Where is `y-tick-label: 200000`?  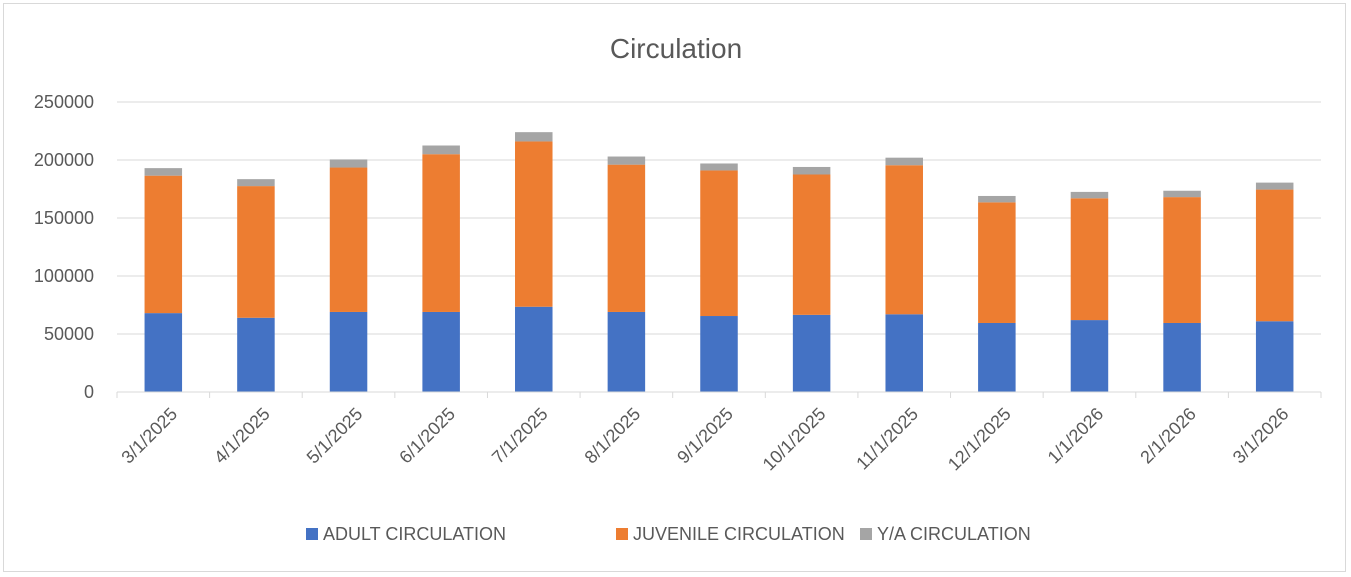 y-tick-label: 200000 is located at coordinates (64, 160).